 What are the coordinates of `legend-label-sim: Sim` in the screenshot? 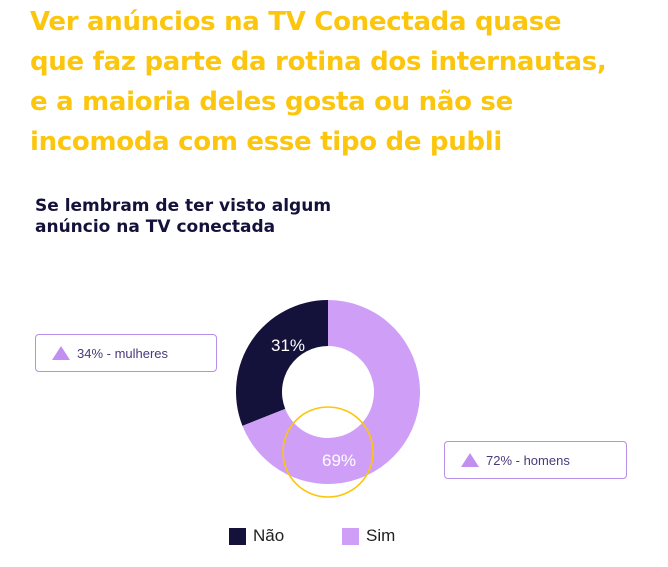 It's located at (381, 535).